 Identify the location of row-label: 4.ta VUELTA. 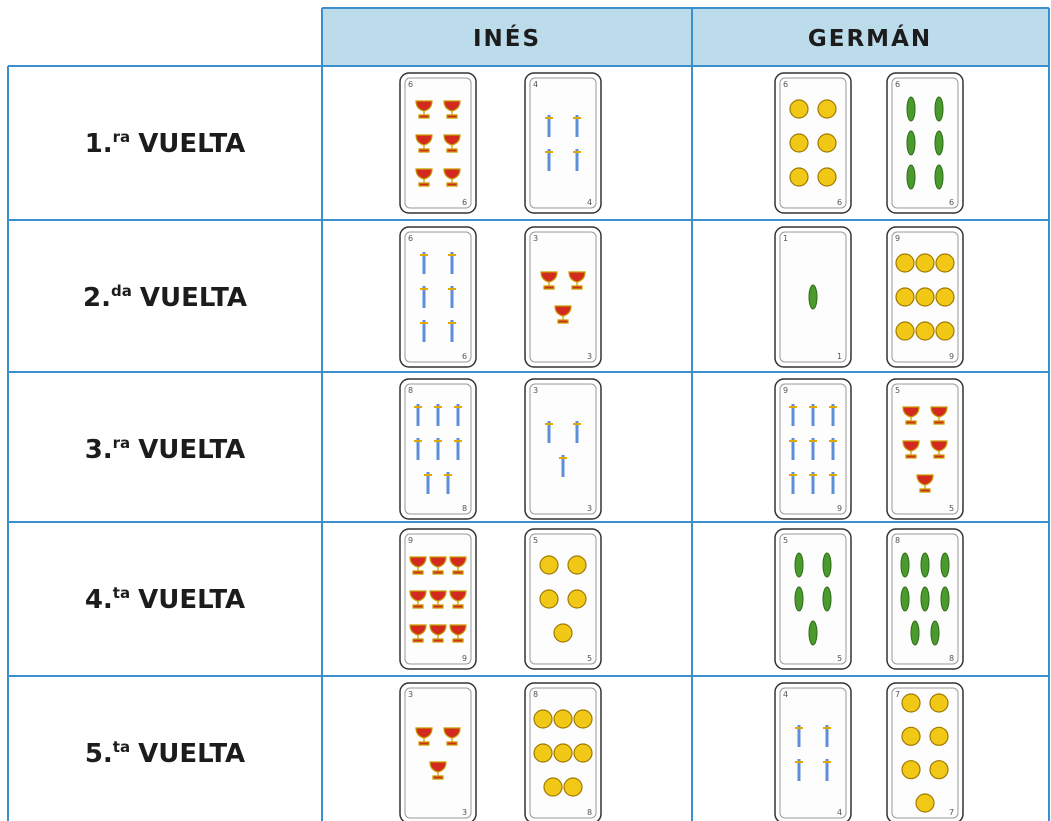
(165, 599).